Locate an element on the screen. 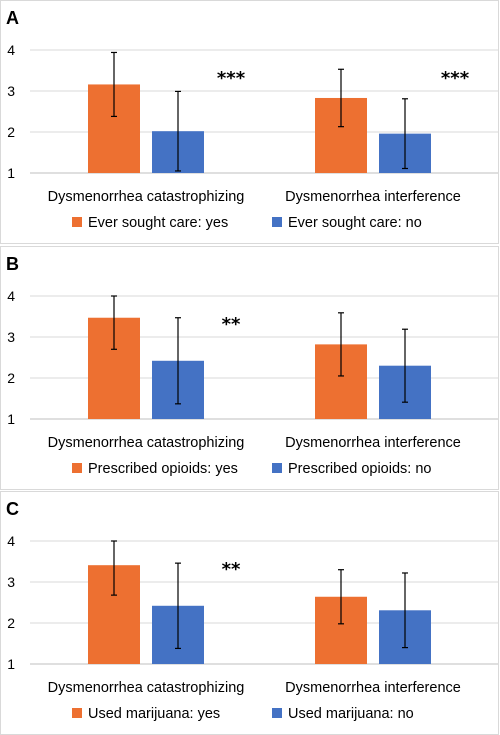 This screenshot has width=500, height=735. legend-label: Prescribed opioids: yes is located at coordinates (163, 469).